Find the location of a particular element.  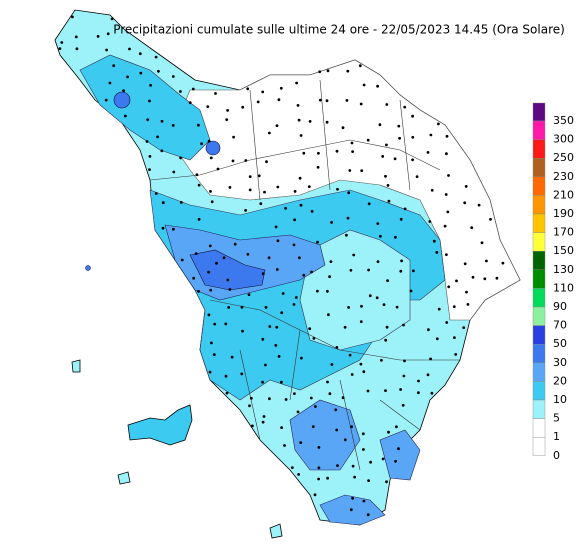

legend-label: 1 is located at coordinates (556, 436).